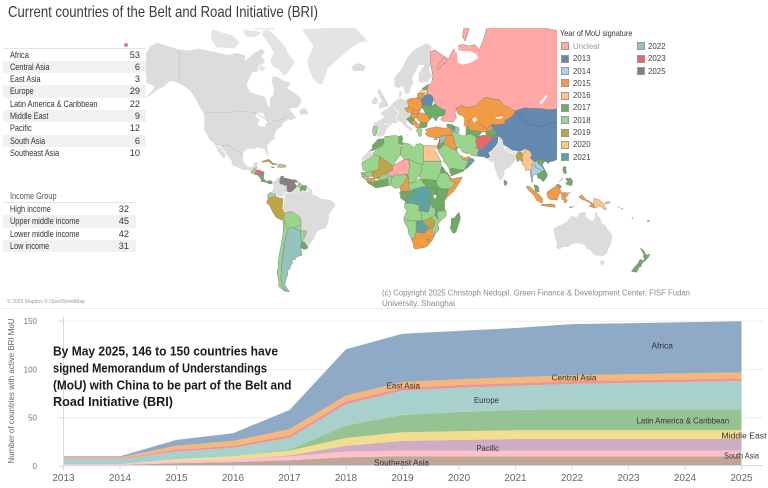  Describe the element at coordinates (515, 478) in the screenshot. I see `svg-text: 2021` at that location.